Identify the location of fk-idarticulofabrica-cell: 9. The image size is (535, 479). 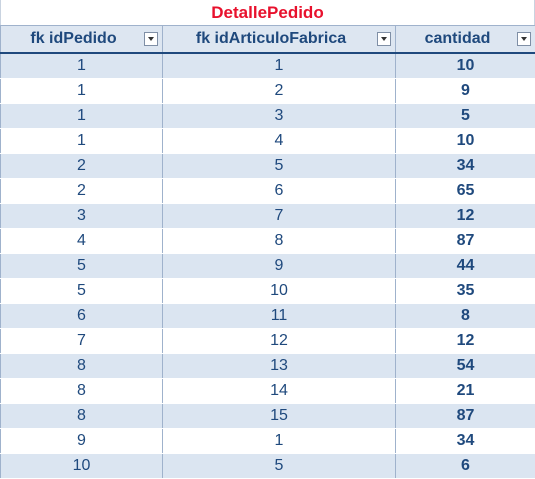
(279, 266).